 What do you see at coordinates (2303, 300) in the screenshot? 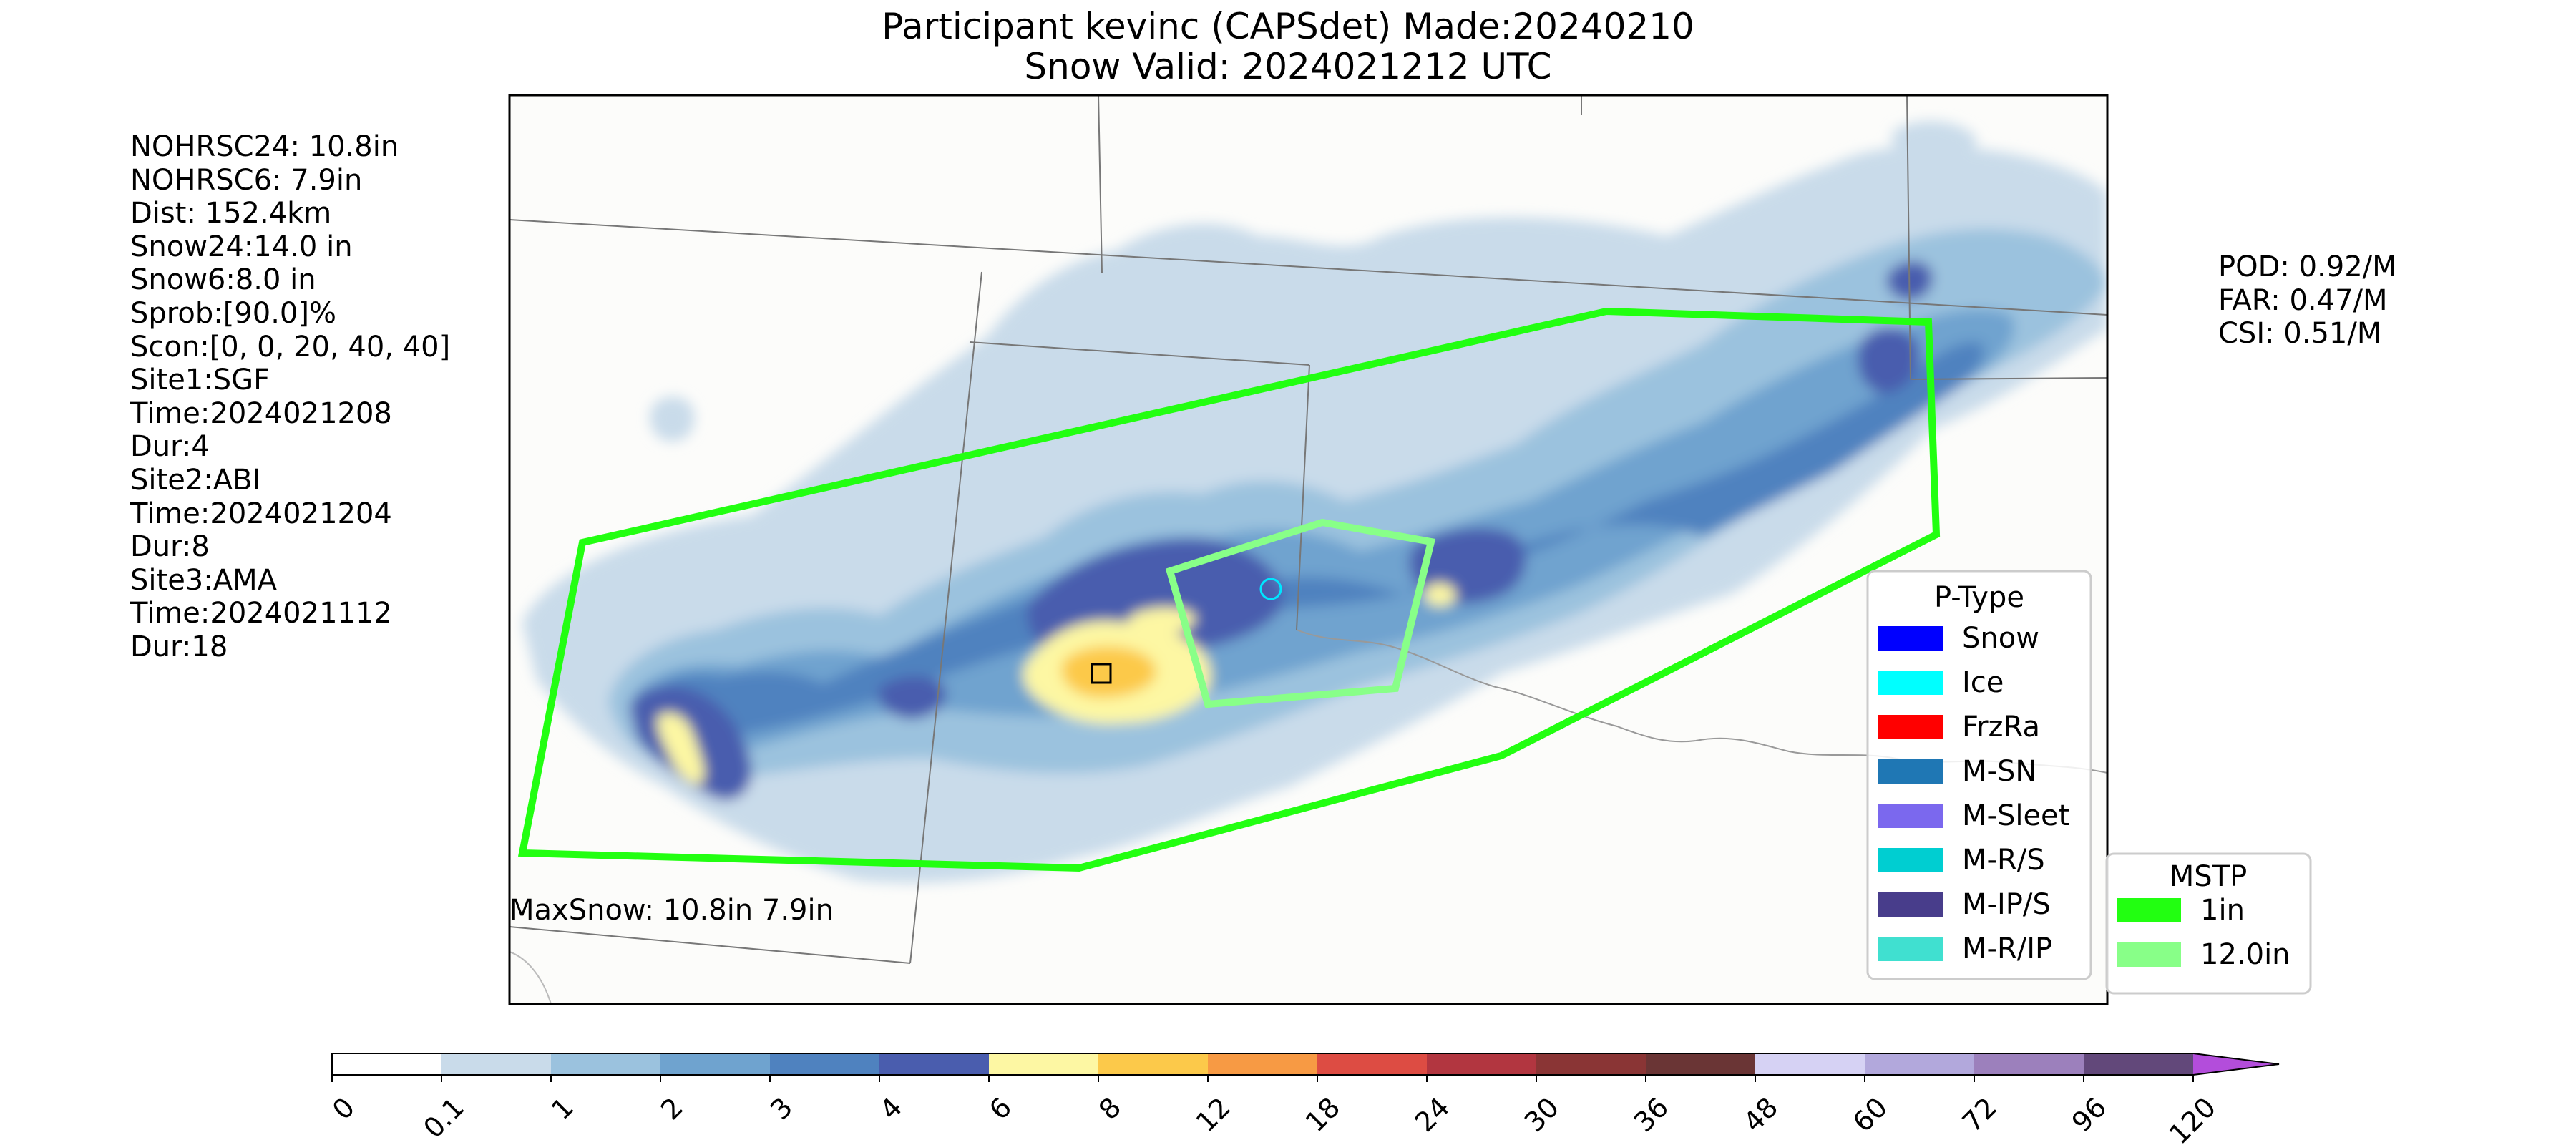
I see `far-score: FAR: 0.47/M` at bounding box center [2303, 300].